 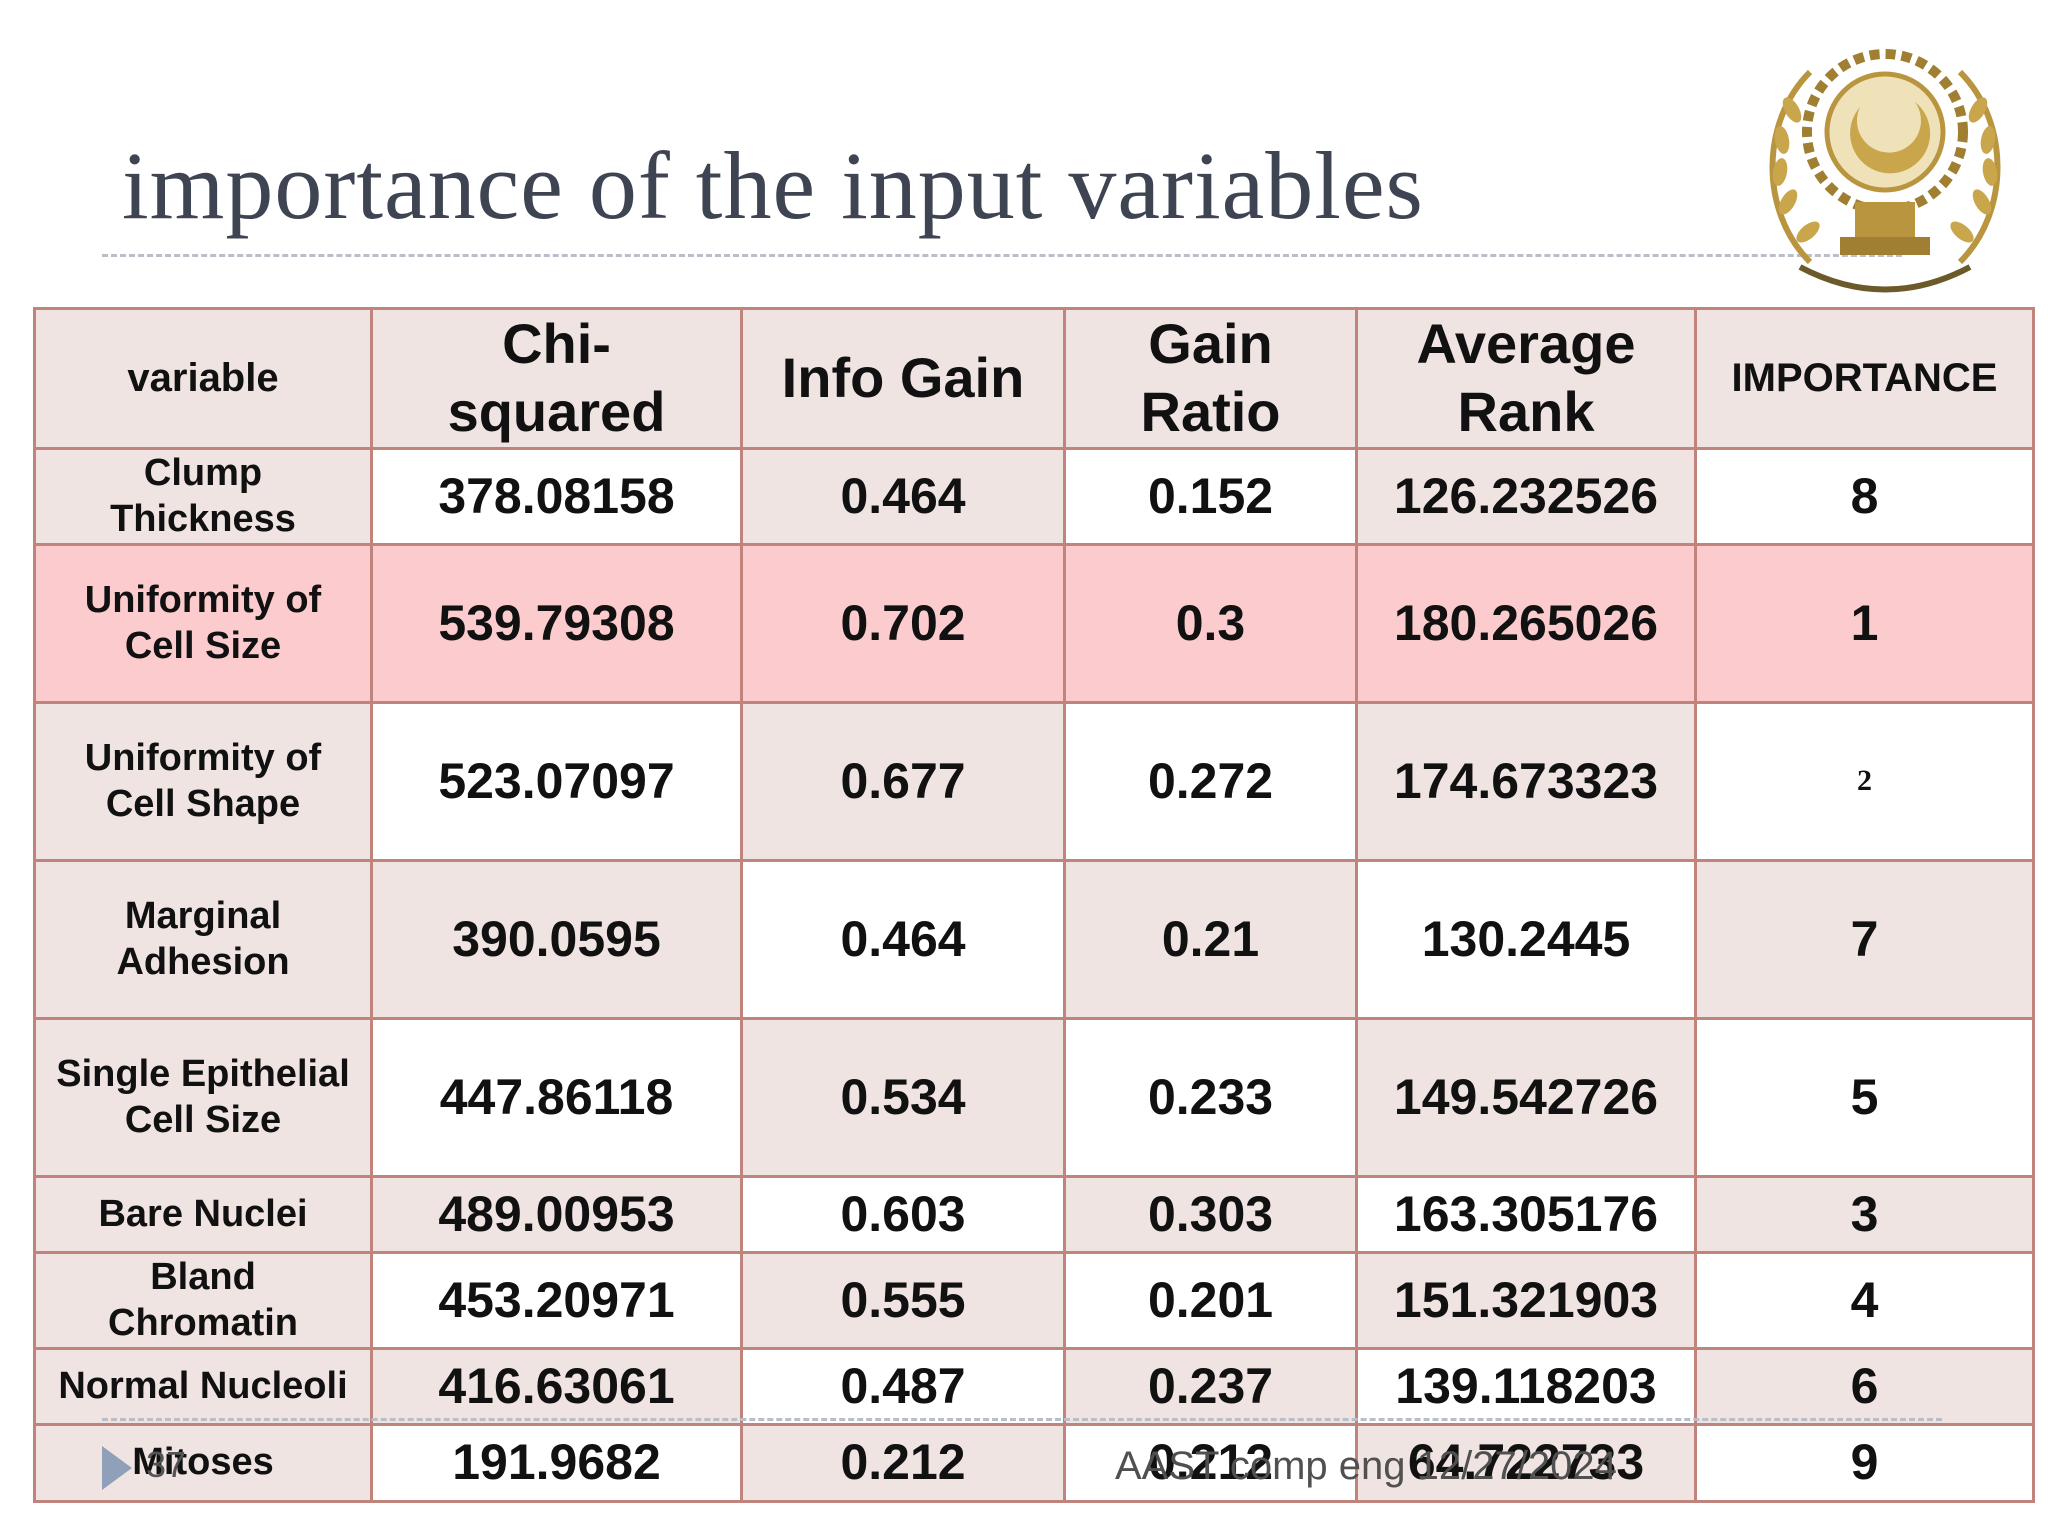 I want to click on table-row: Mitoses 191.9682 0.212 0.212 64.722733 9, so click(x=1034, y=1462).